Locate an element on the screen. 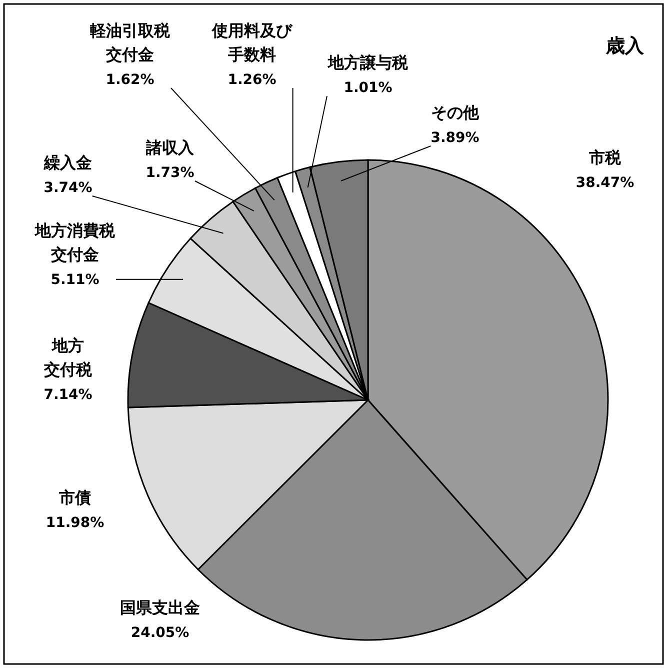 Image resolution: width=667 pixels, height=668 pixels. slice-label: 使用料及び手数料 is located at coordinates (252, 42).